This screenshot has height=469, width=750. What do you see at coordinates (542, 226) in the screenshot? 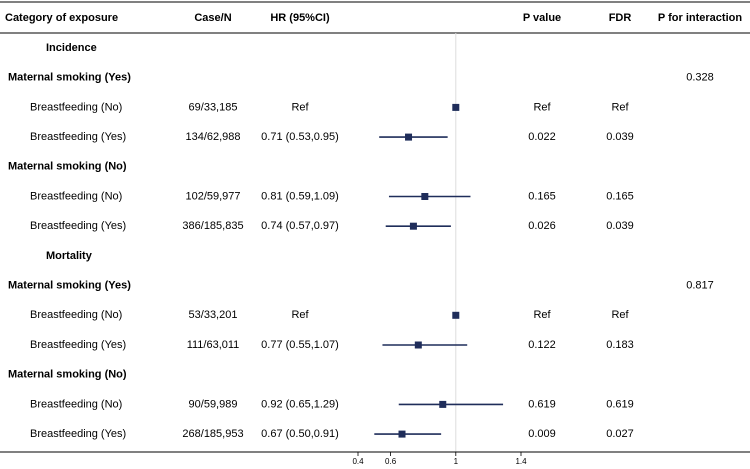
I see `p-value: 0.026` at bounding box center [542, 226].